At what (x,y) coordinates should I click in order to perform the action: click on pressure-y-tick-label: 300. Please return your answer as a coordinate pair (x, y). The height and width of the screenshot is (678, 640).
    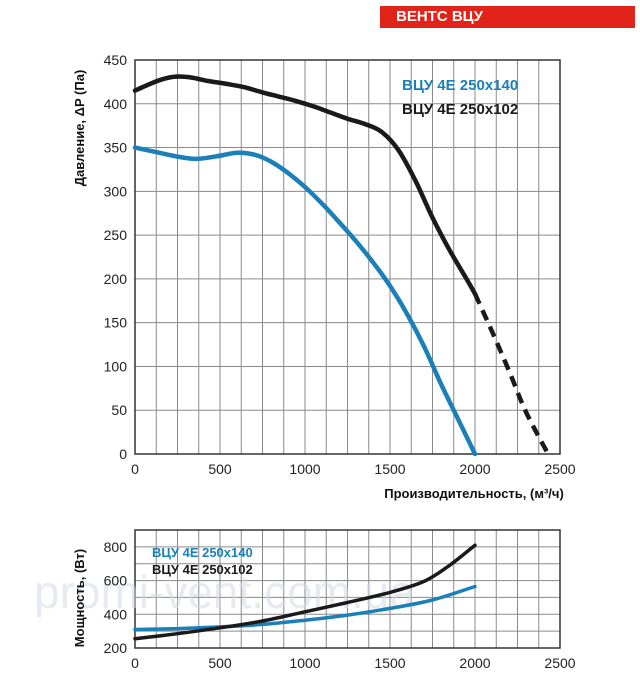
    Looking at the image, I should click on (116, 191).